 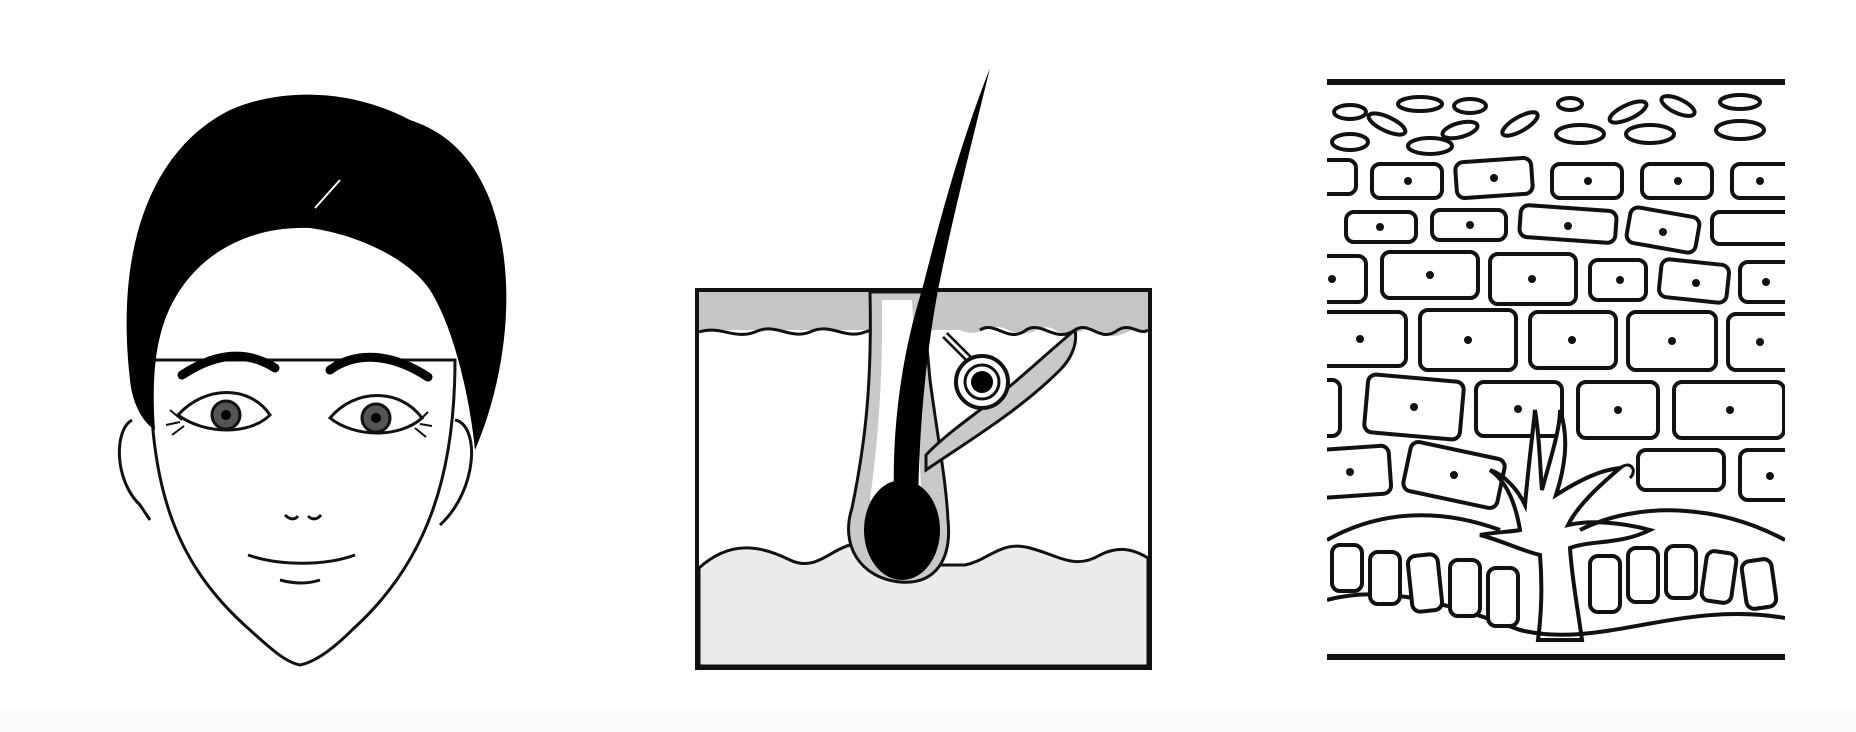 What do you see at coordinates (301, 559) in the screenshot?
I see `mouth-upper` at bounding box center [301, 559].